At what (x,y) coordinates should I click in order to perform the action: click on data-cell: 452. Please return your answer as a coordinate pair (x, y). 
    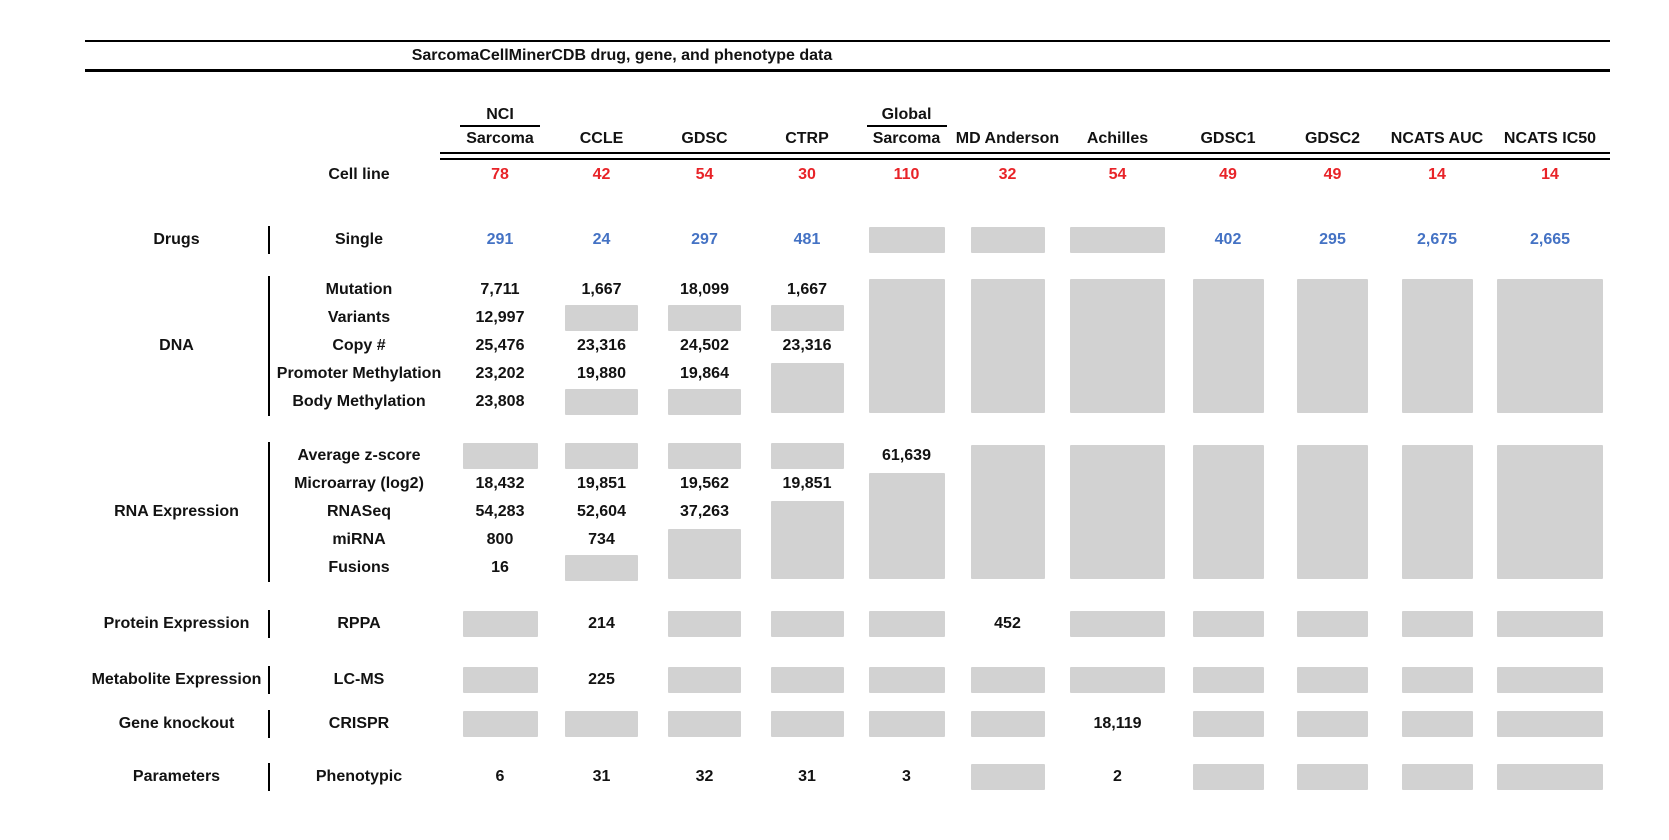
    Looking at the image, I should click on (1007, 624).